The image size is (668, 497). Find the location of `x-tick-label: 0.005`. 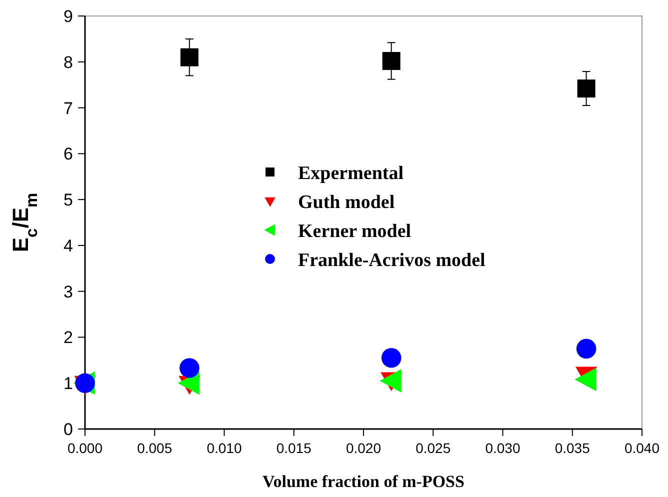

x-tick-label: 0.005 is located at coordinates (154, 448).